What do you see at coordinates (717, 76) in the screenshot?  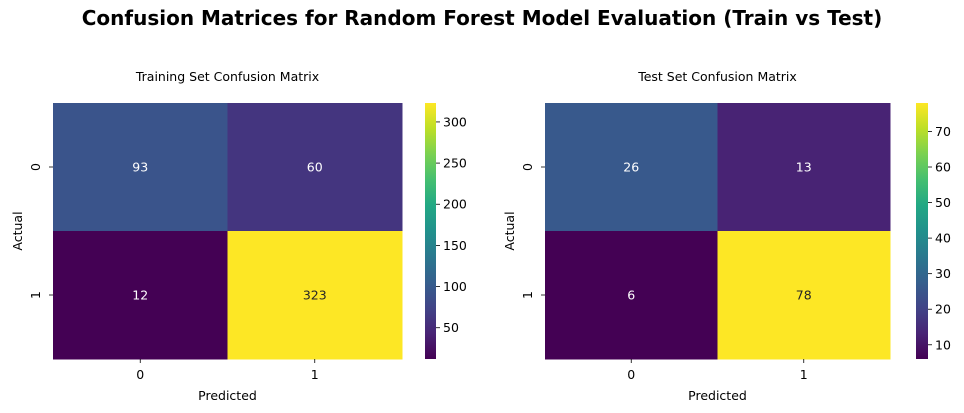 I see `panel-title: Test Set Confusion Matrix` at bounding box center [717, 76].